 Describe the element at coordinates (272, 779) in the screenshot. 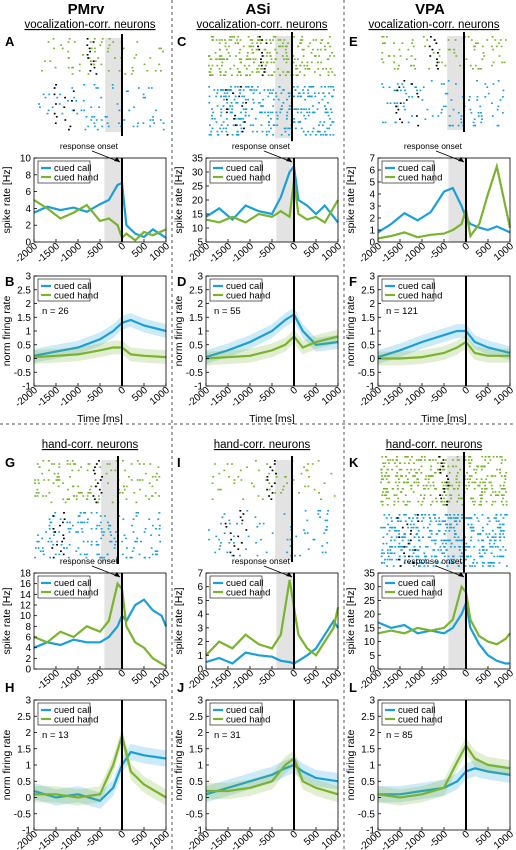

I see `series-line-call` at that location.